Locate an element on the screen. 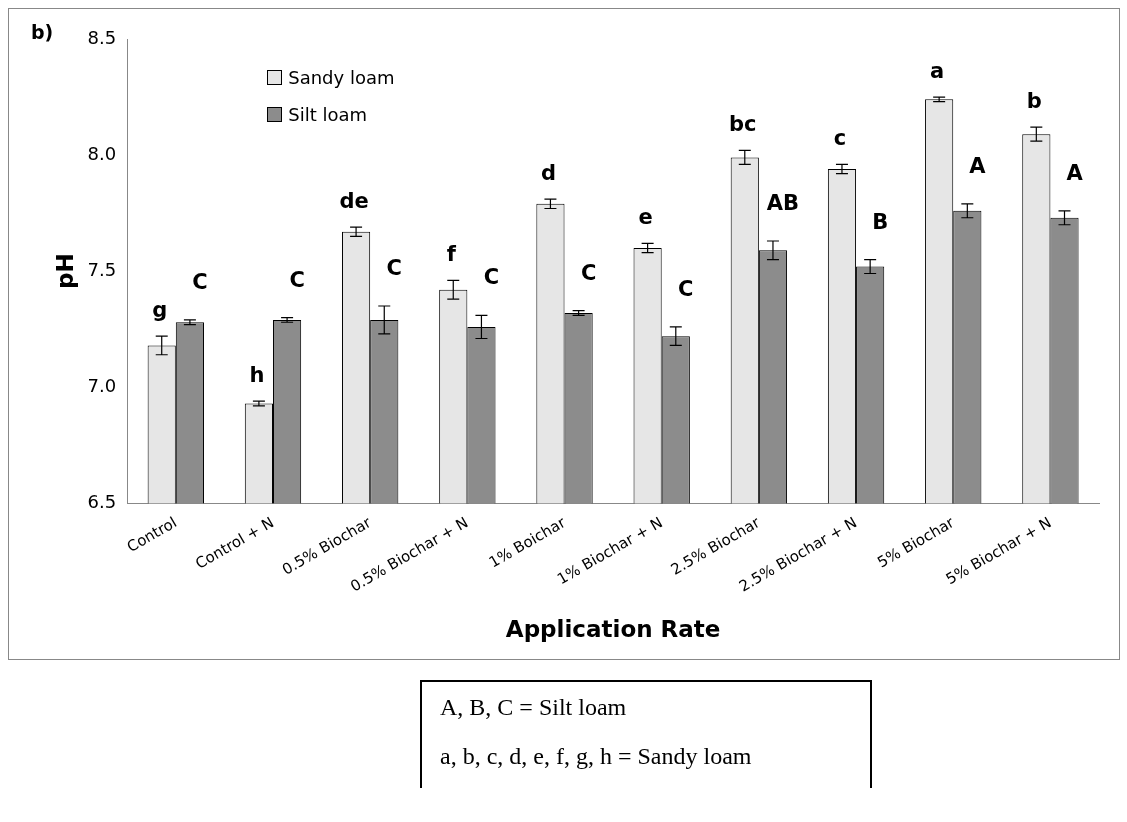  y-axis-title: pH is located at coordinates (64, 271).